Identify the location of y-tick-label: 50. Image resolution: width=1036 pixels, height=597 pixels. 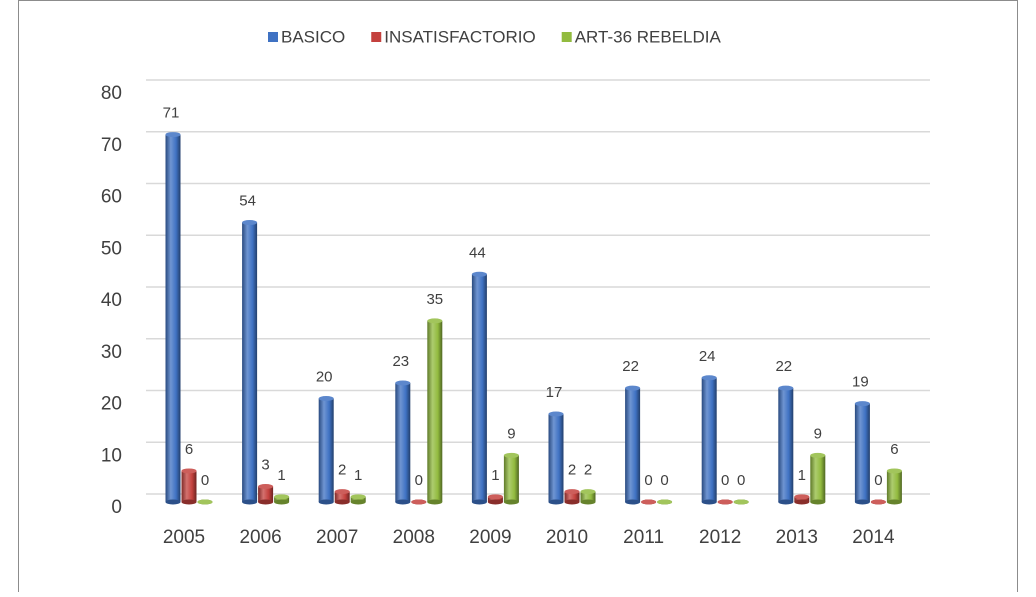
(111, 248).